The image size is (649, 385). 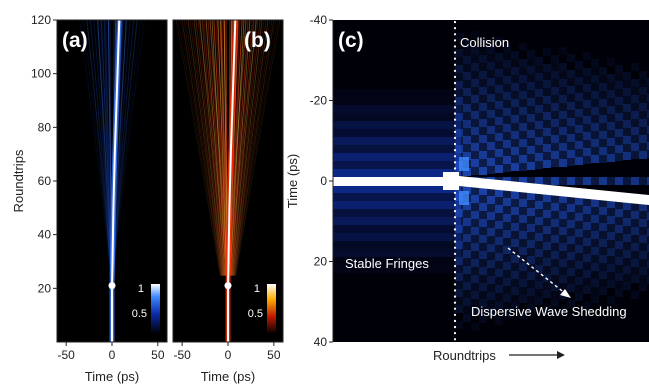 I want to click on y-tick-label: -40, so click(x=319, y=20).